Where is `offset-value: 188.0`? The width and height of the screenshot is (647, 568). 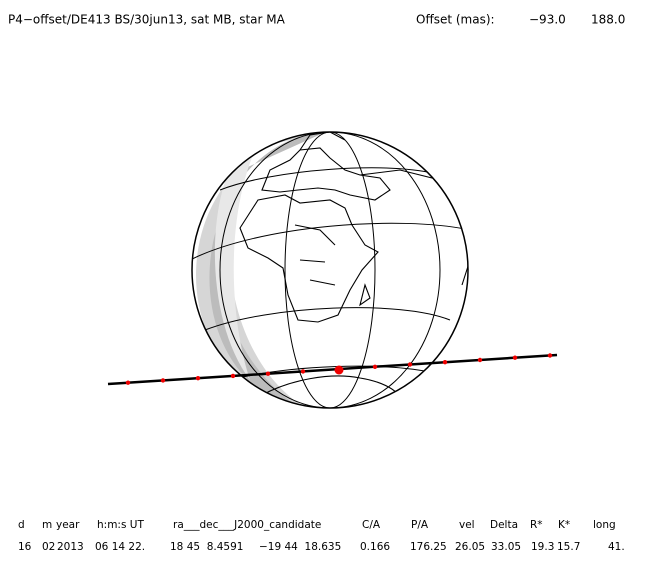
offset-value: 188.0 is located at coordinates (608, 20).